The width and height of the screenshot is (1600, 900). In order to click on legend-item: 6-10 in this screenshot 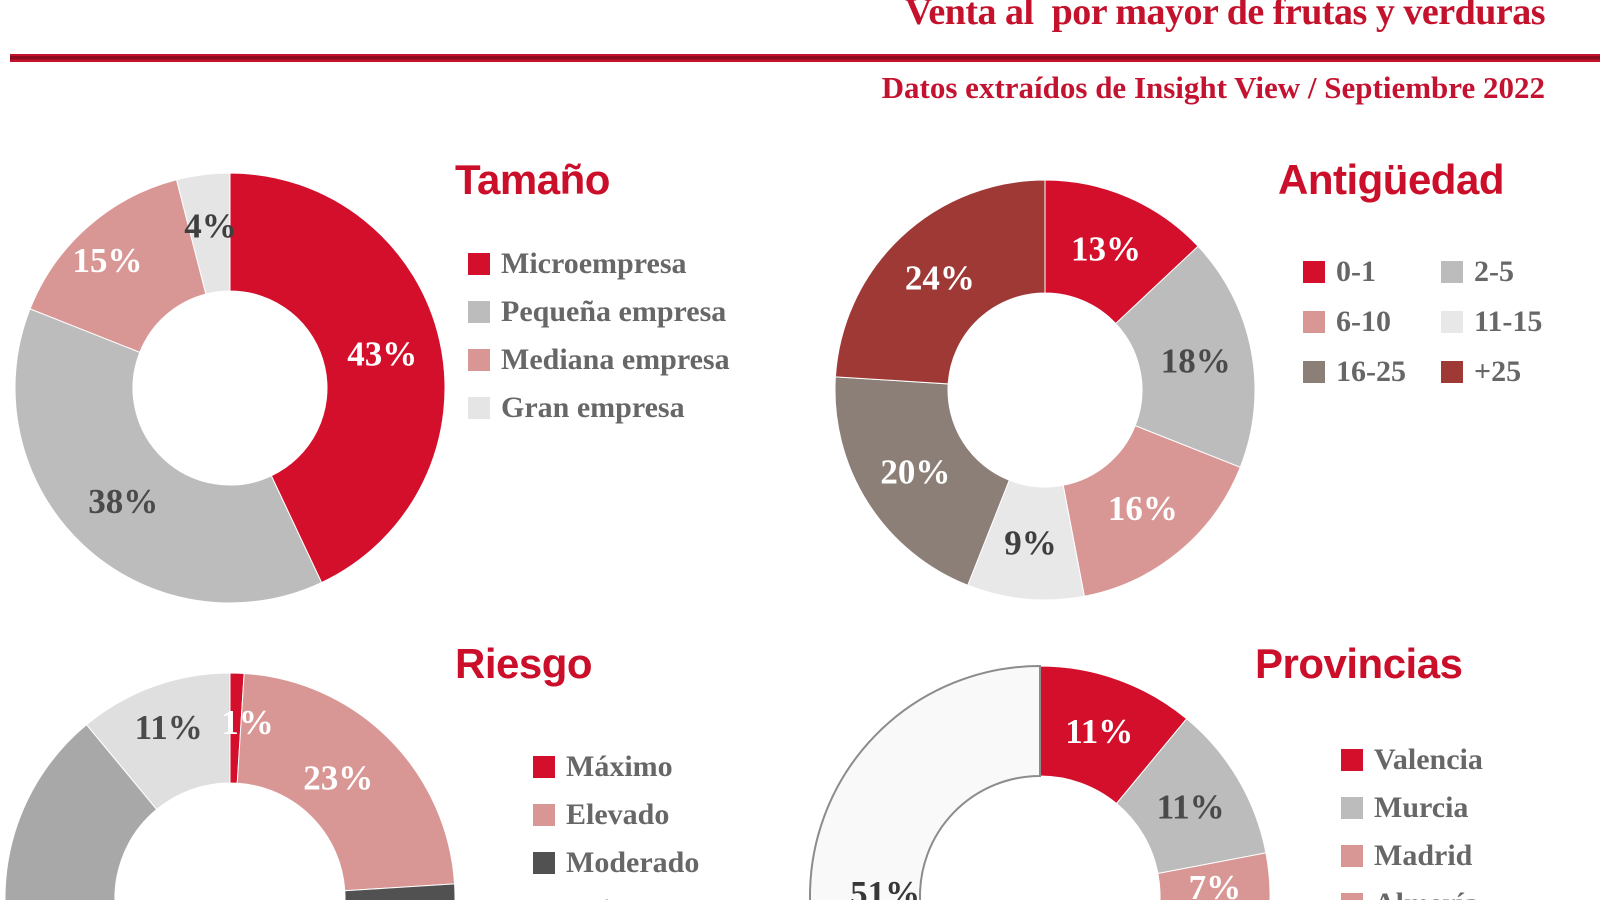, I will do `click(1372, 322)`.